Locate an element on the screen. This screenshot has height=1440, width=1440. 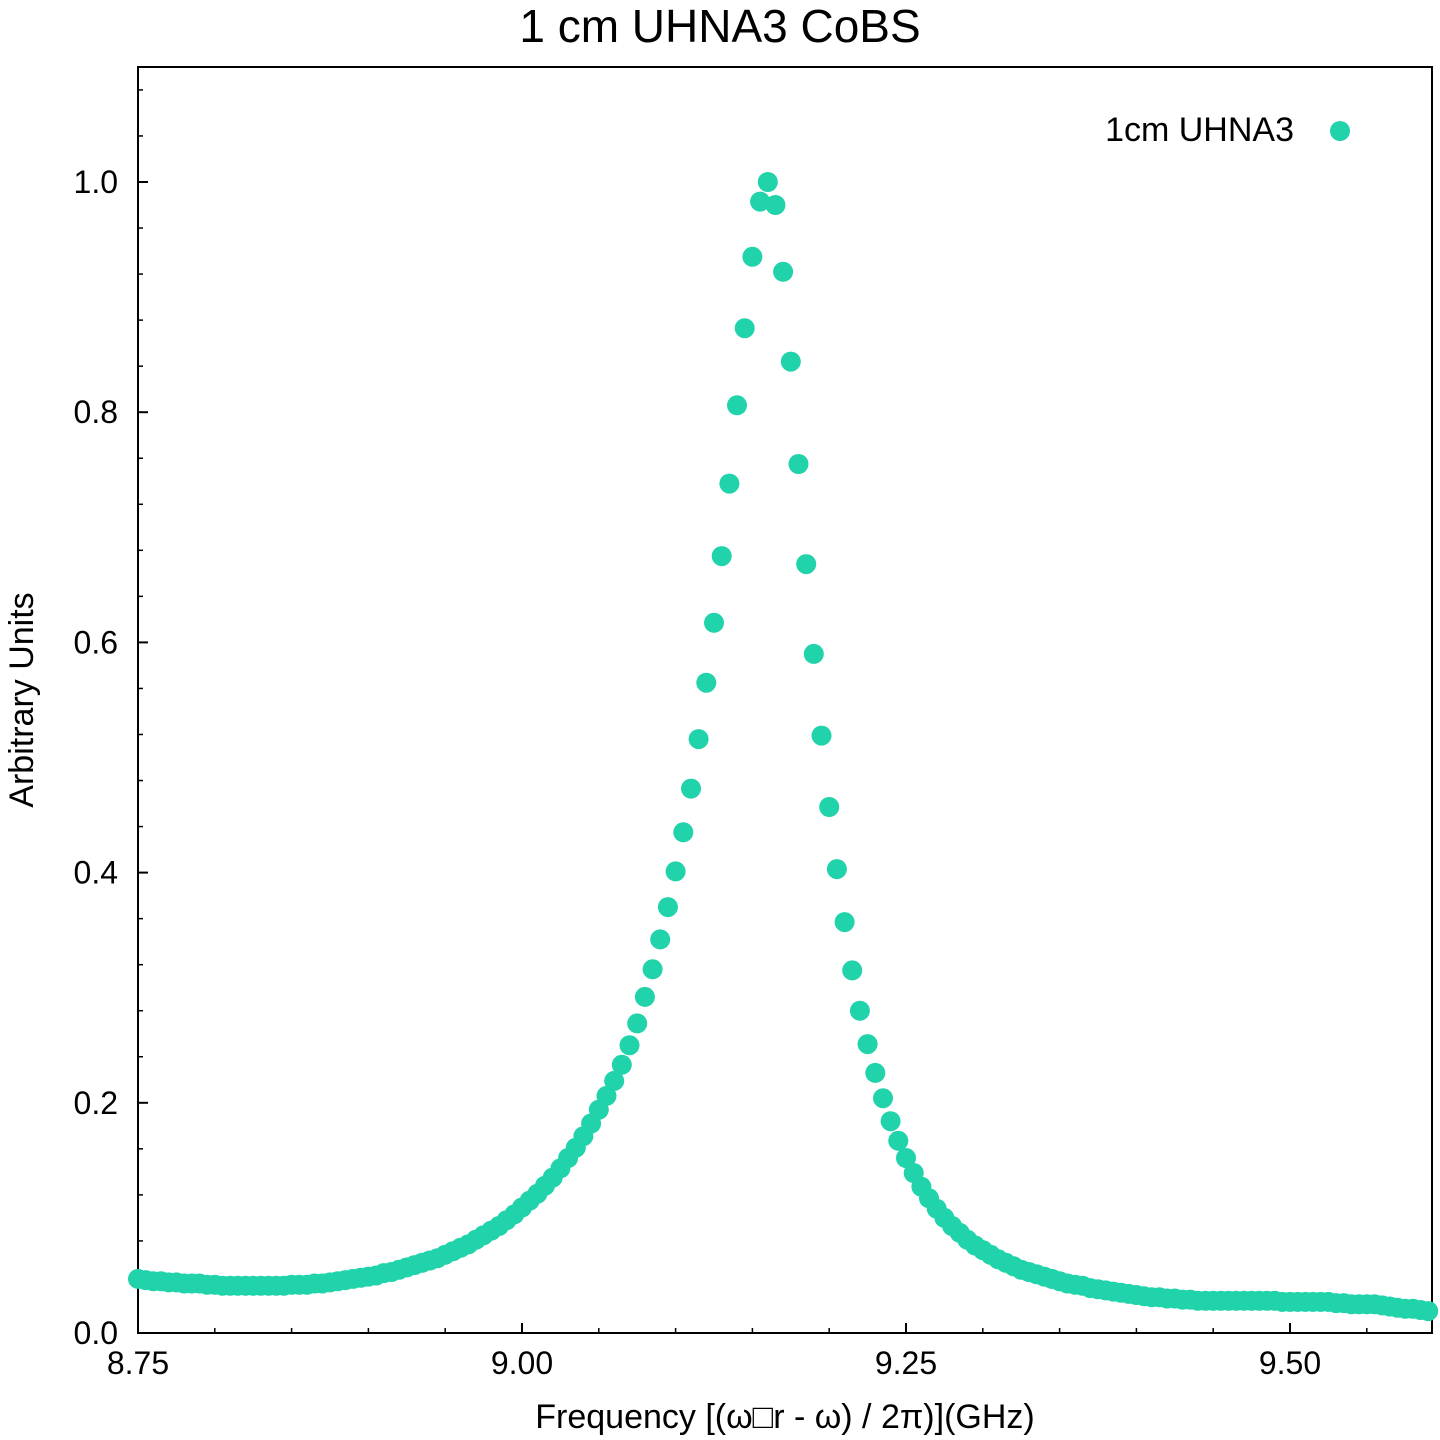
y-axis-label: Arbitrary Units is located at coordinates (22, 699).